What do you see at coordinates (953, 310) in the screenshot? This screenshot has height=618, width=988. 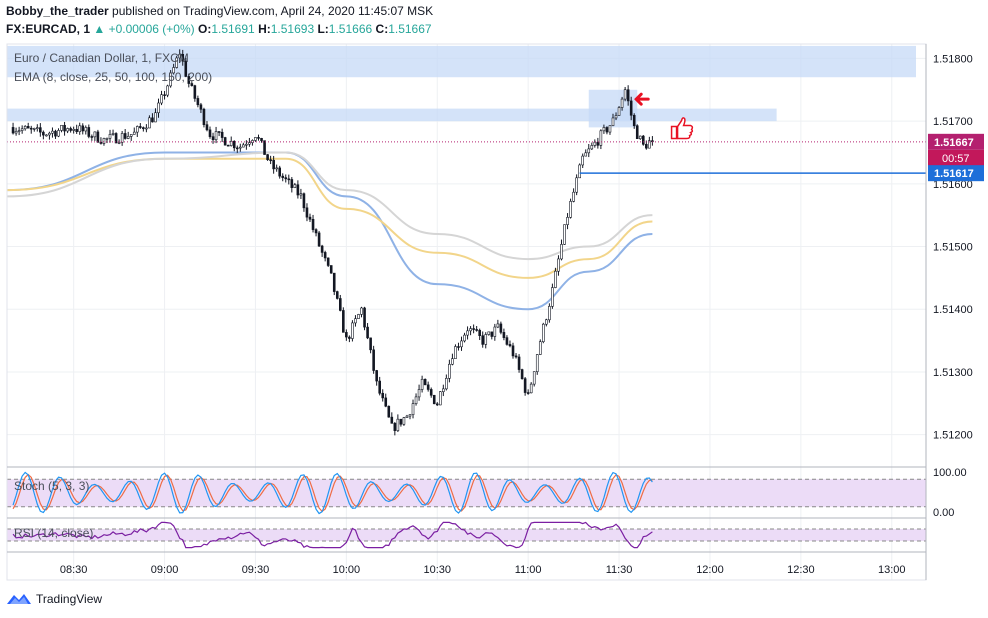 I see `price-tick-label: 1.51400` at bounding box center [953, 310].